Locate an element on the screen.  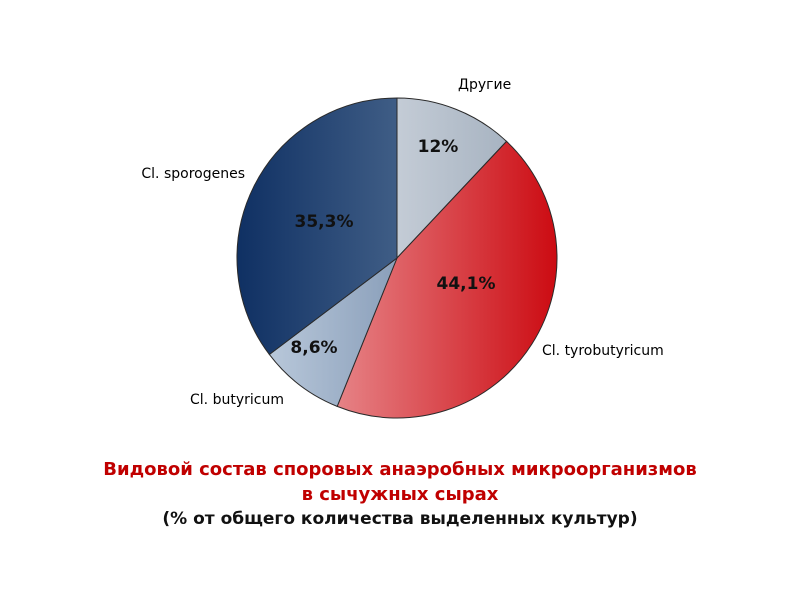
category-label-cl-sporogenes: Cl. sporogenes is located at coordinates (193, 174).